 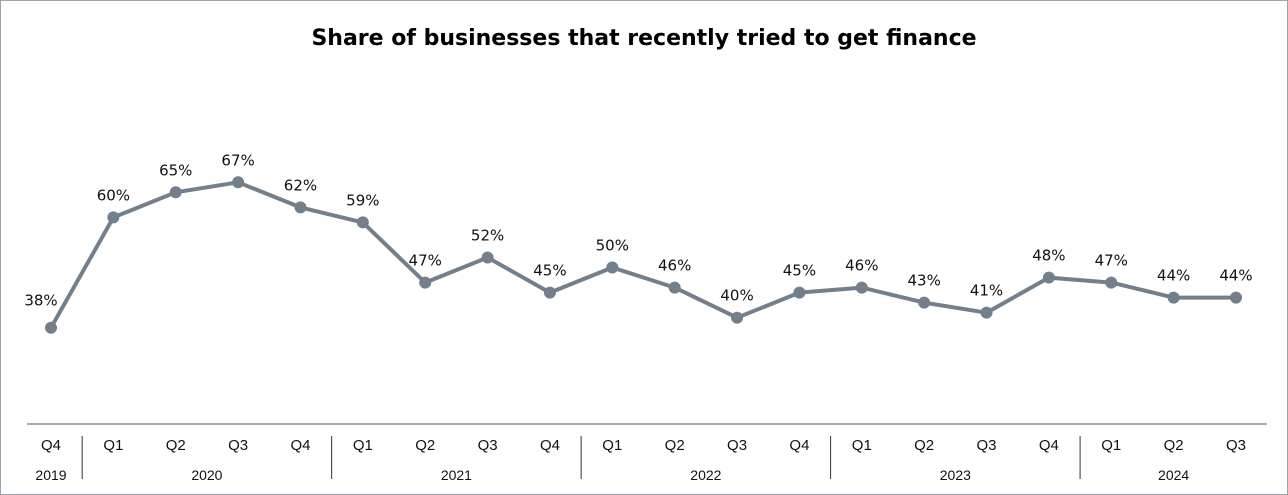 I want to click on data-label: 40%, so click(x=736, y=296).